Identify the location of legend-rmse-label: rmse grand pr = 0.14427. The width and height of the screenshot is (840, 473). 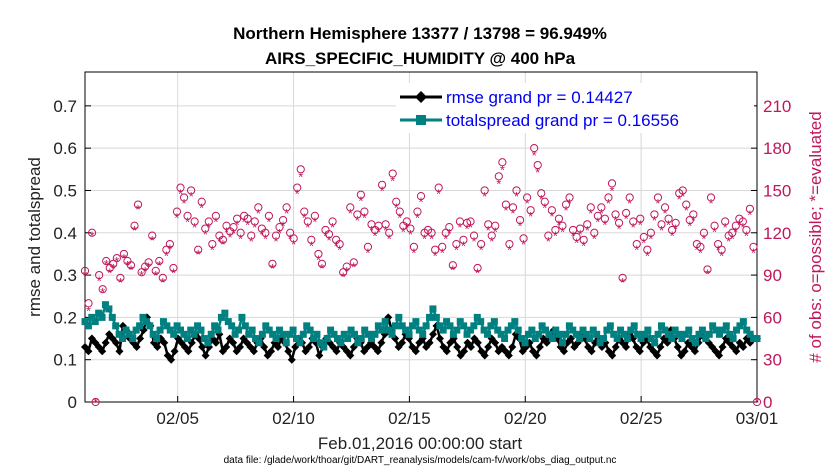
(539, 97).